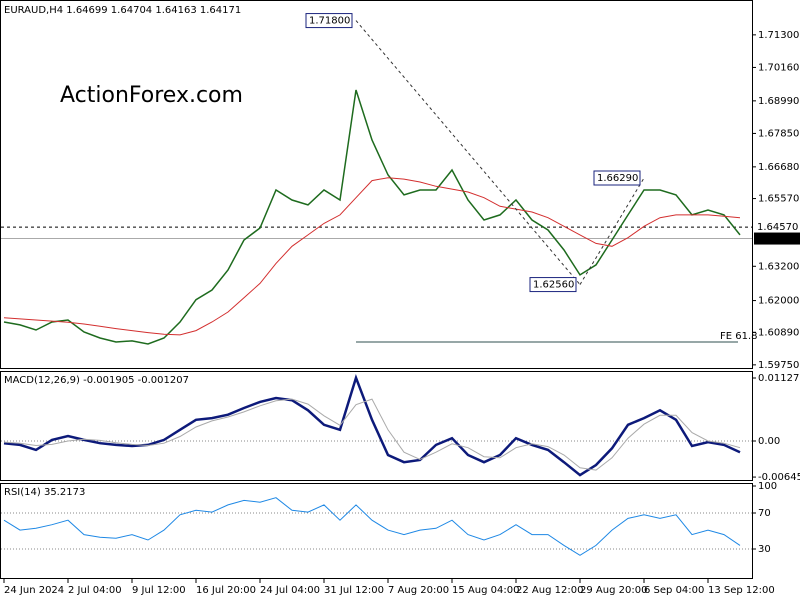 The image size is (800, 600). Describe the element at coordinates (764, 549) in the screenshot. I see `y-tick-label: 30` at that location.